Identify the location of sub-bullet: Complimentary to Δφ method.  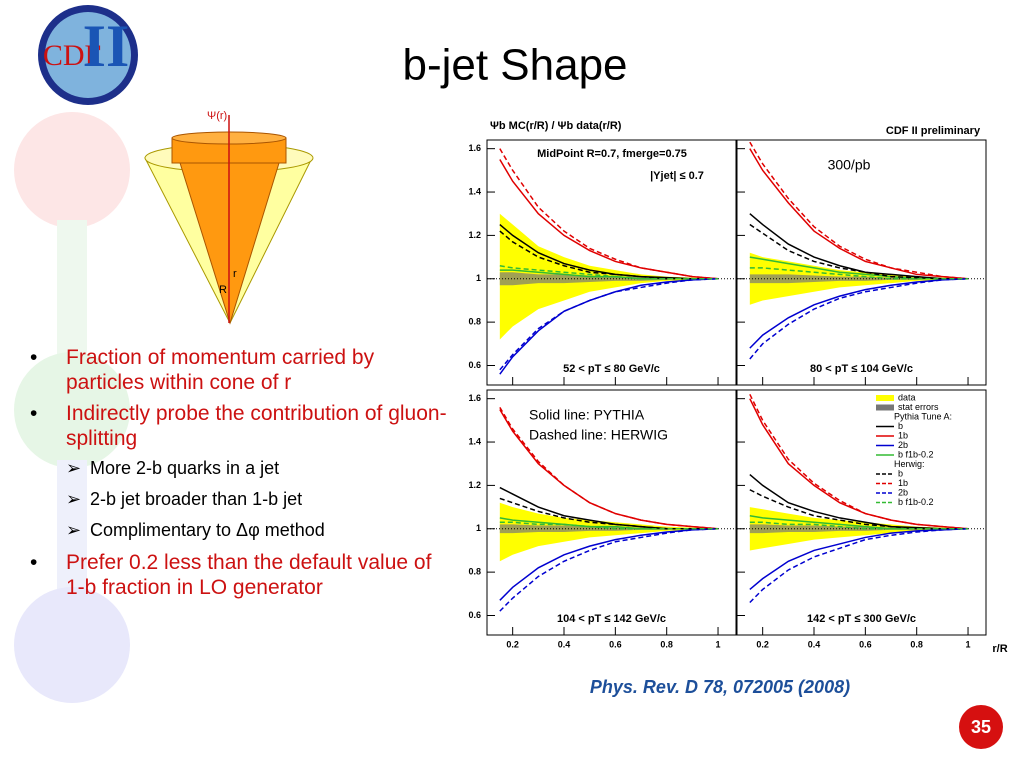
(253, 530).